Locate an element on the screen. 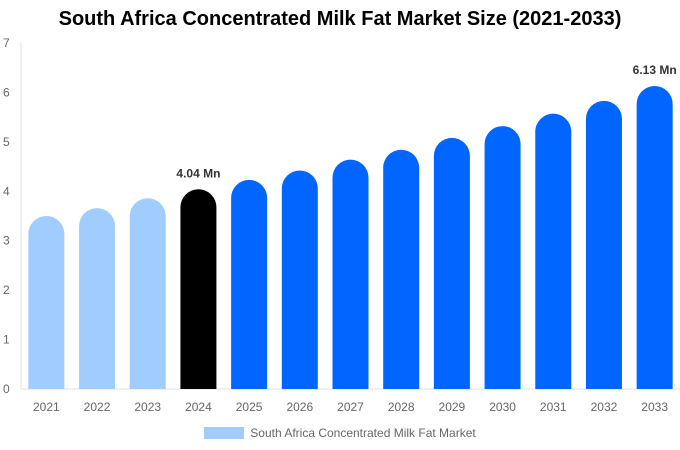  bar-2022 is located at coordinates (97, 298).